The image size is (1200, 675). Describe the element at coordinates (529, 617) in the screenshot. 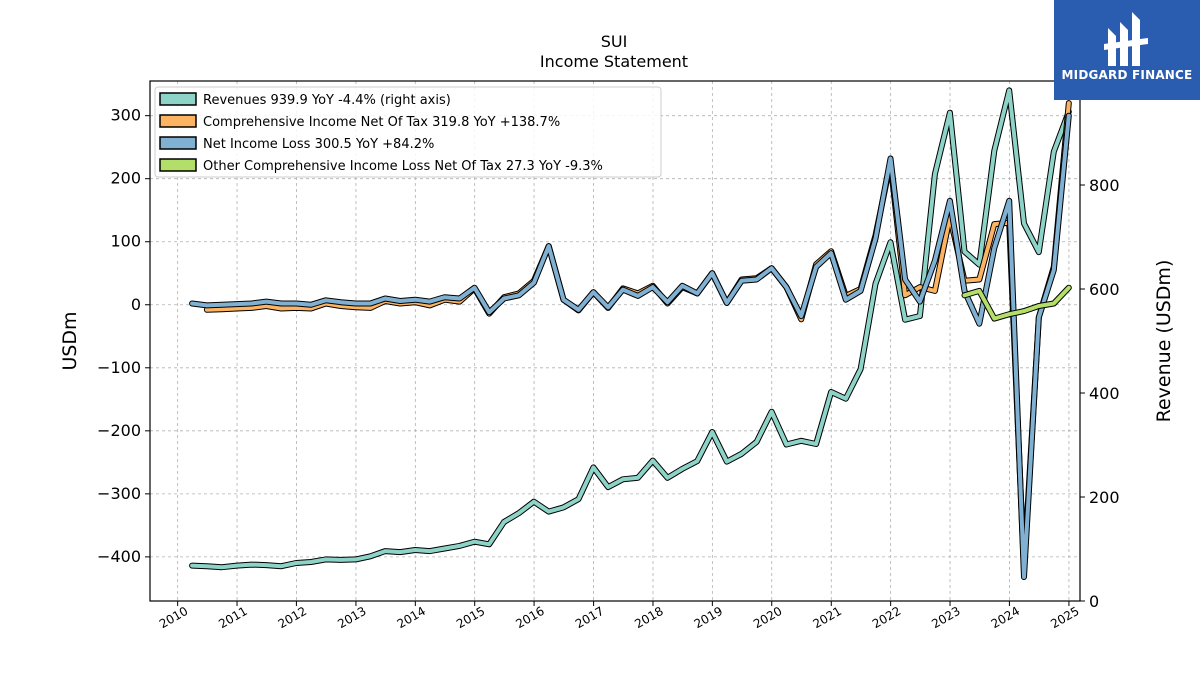

I see `x-tick-label: 2016` at that location.